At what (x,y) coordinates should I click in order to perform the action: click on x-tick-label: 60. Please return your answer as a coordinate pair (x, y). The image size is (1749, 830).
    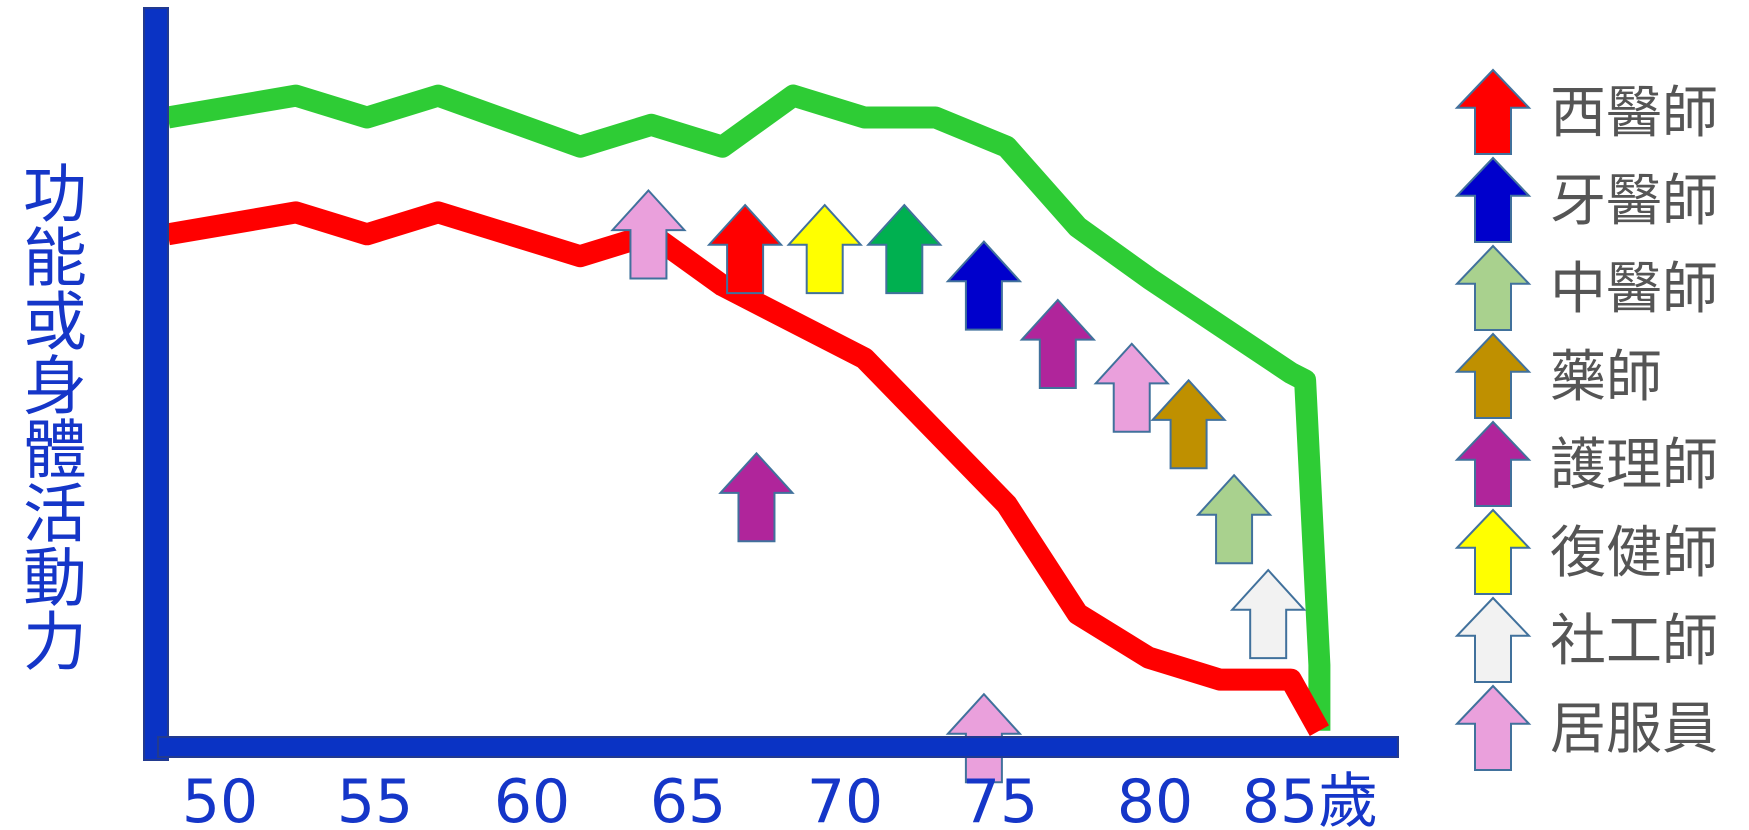
    Looking at the image, I should click on (532, 798).